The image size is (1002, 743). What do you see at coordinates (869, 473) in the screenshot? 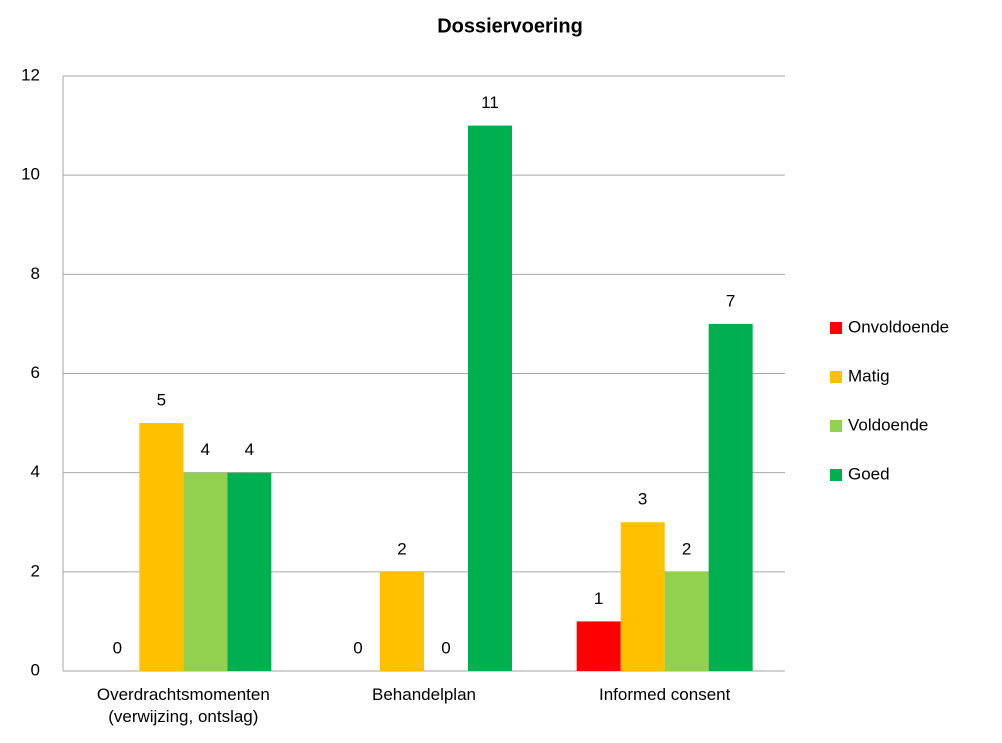
I see `legend-label: Goed` at bounding box center [869, 473].